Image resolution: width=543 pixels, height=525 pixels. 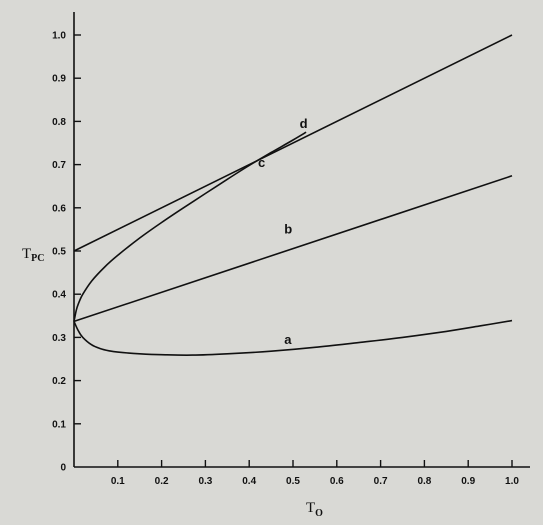 I want to click on x-axis-title: TO, so click(x=314, y=509).